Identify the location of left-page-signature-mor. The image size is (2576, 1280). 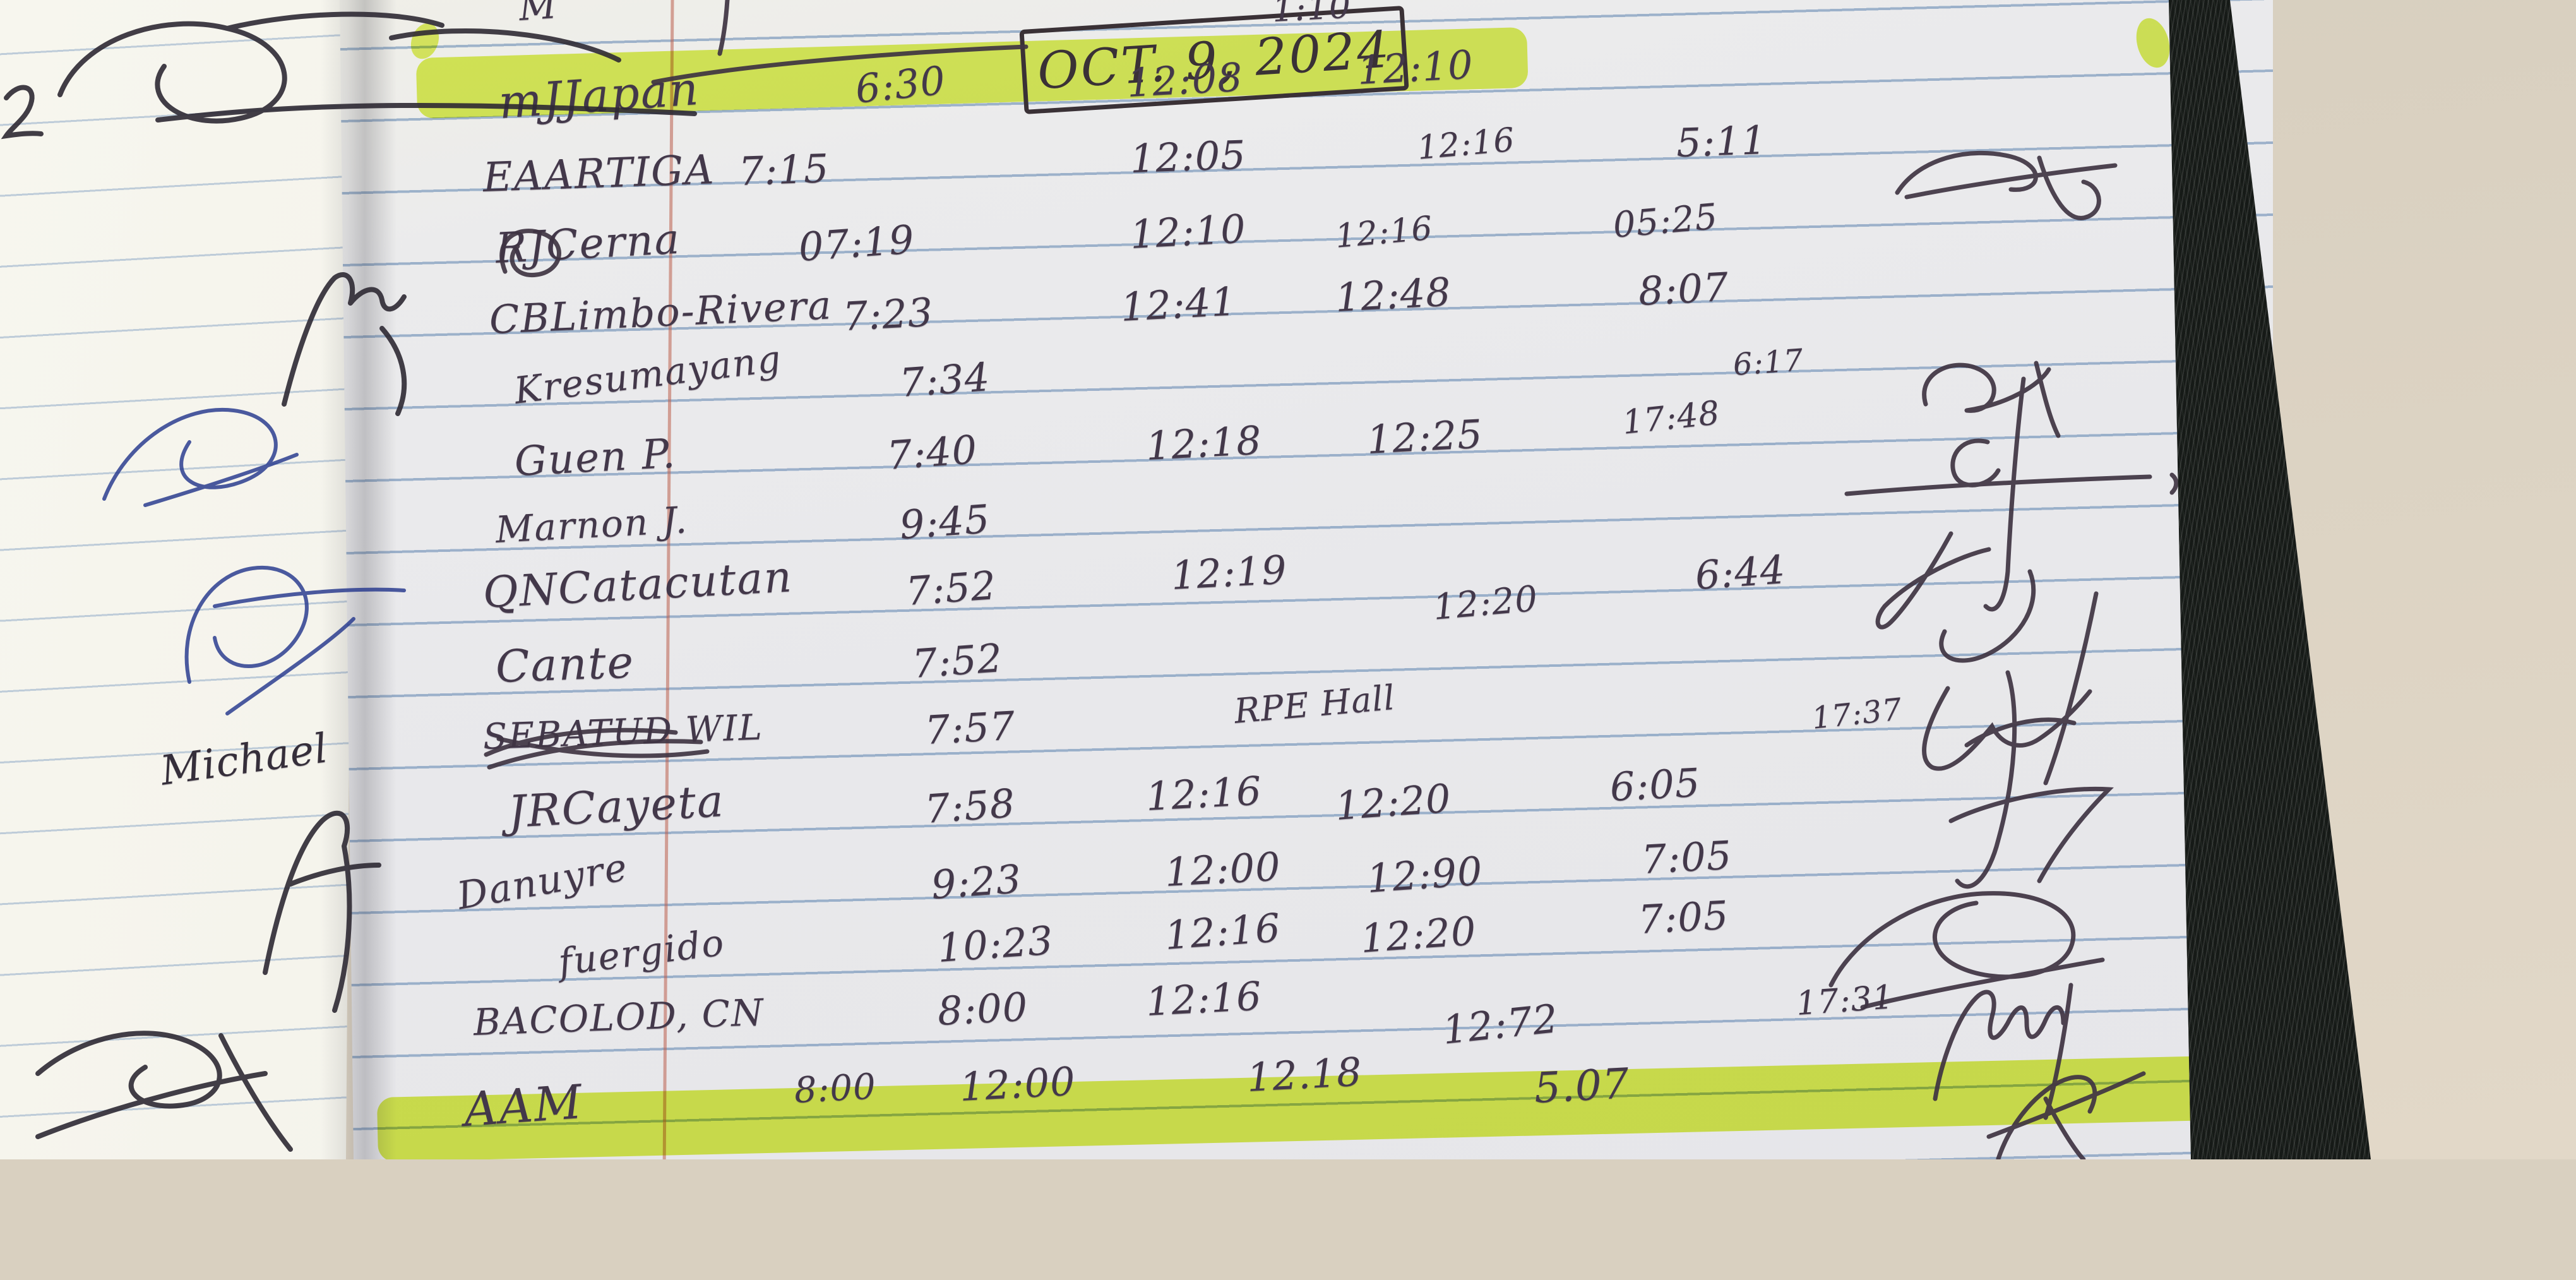
(344, 344).